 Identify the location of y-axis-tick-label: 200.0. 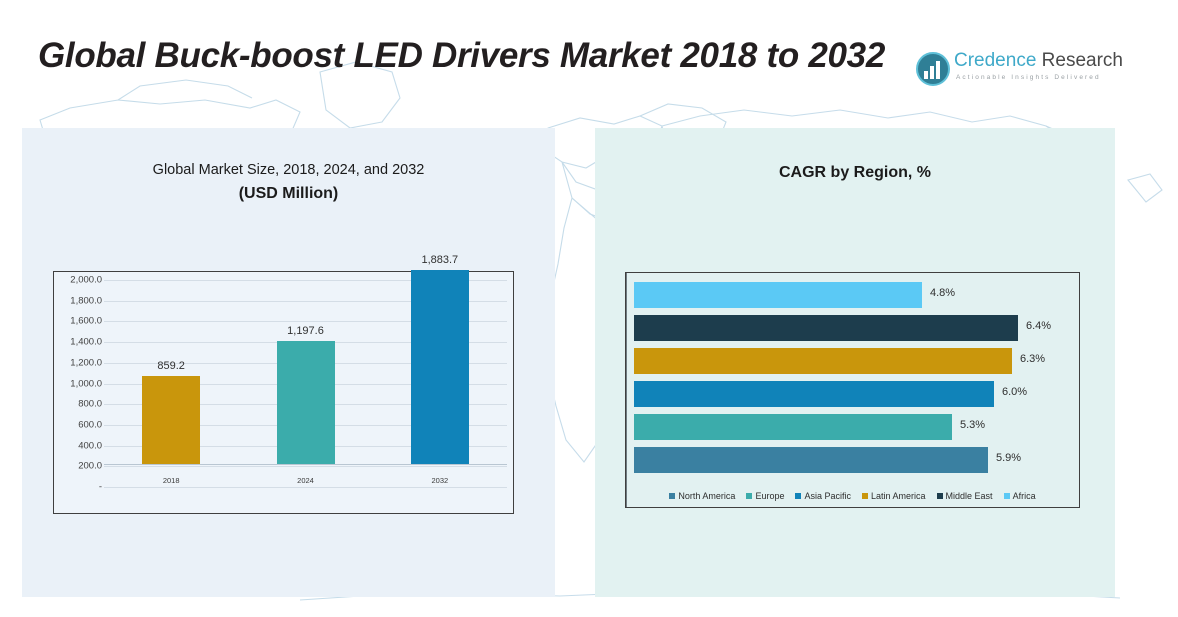
(90, 466).